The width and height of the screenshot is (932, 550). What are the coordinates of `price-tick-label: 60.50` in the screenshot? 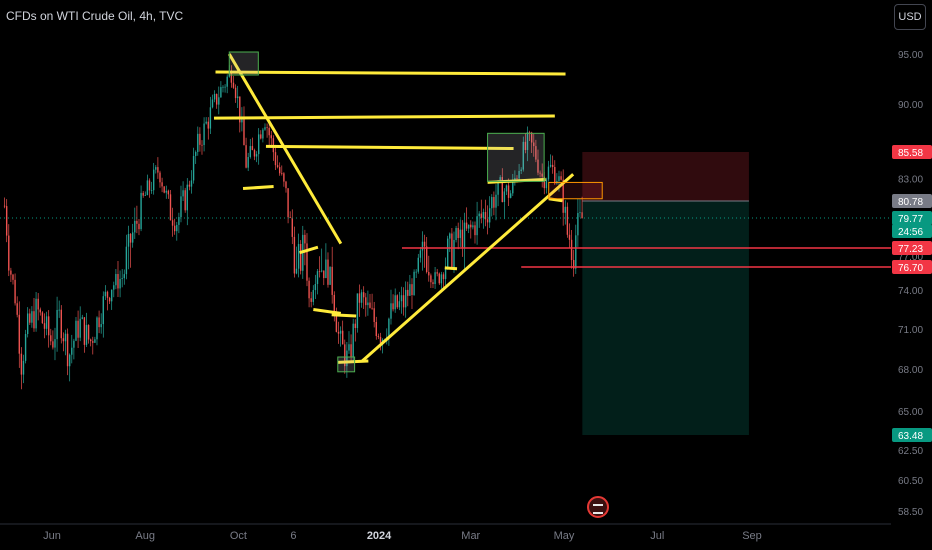 It's located at (910, 481).